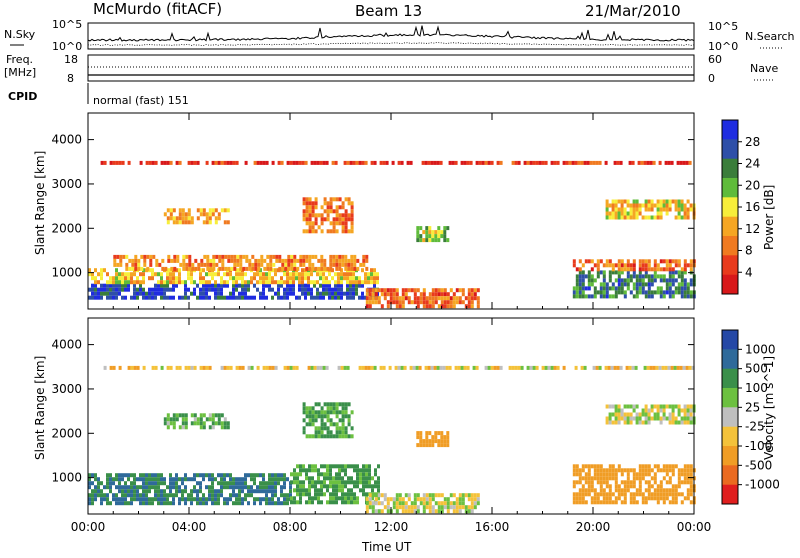 The image size is (800, 558). Describe the element at coordinates (730, 284) in the screenshot. I see `colorbar-swatch` at that location.